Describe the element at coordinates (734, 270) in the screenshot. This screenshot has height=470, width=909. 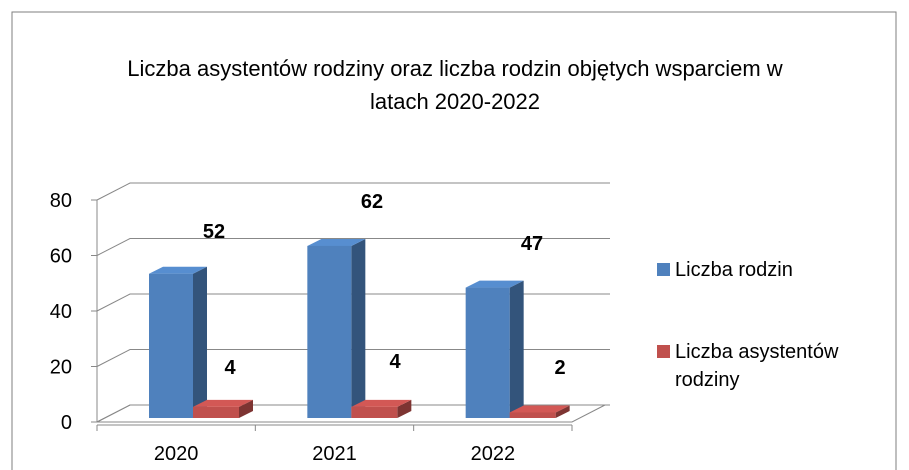
I see `legend-label: Liczba rodzin` at that location.